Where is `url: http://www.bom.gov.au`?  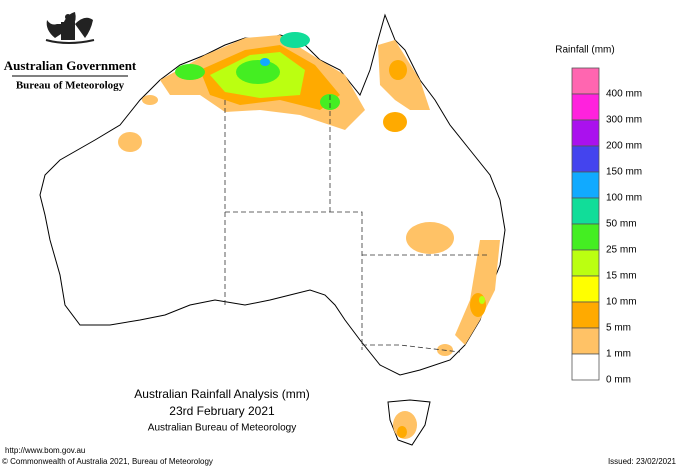
url: http://www.bom.gov.au is located at coordinates (45, 450).